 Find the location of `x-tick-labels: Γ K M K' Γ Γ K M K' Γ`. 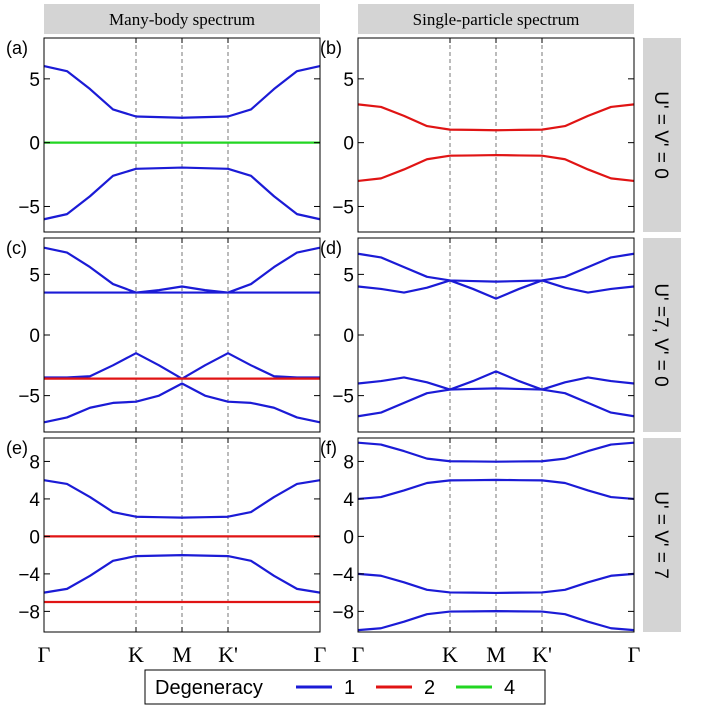

x-tick-labels: Γ K M K' Γ Γ K M K' Γ is located at coordinates (339, 654).